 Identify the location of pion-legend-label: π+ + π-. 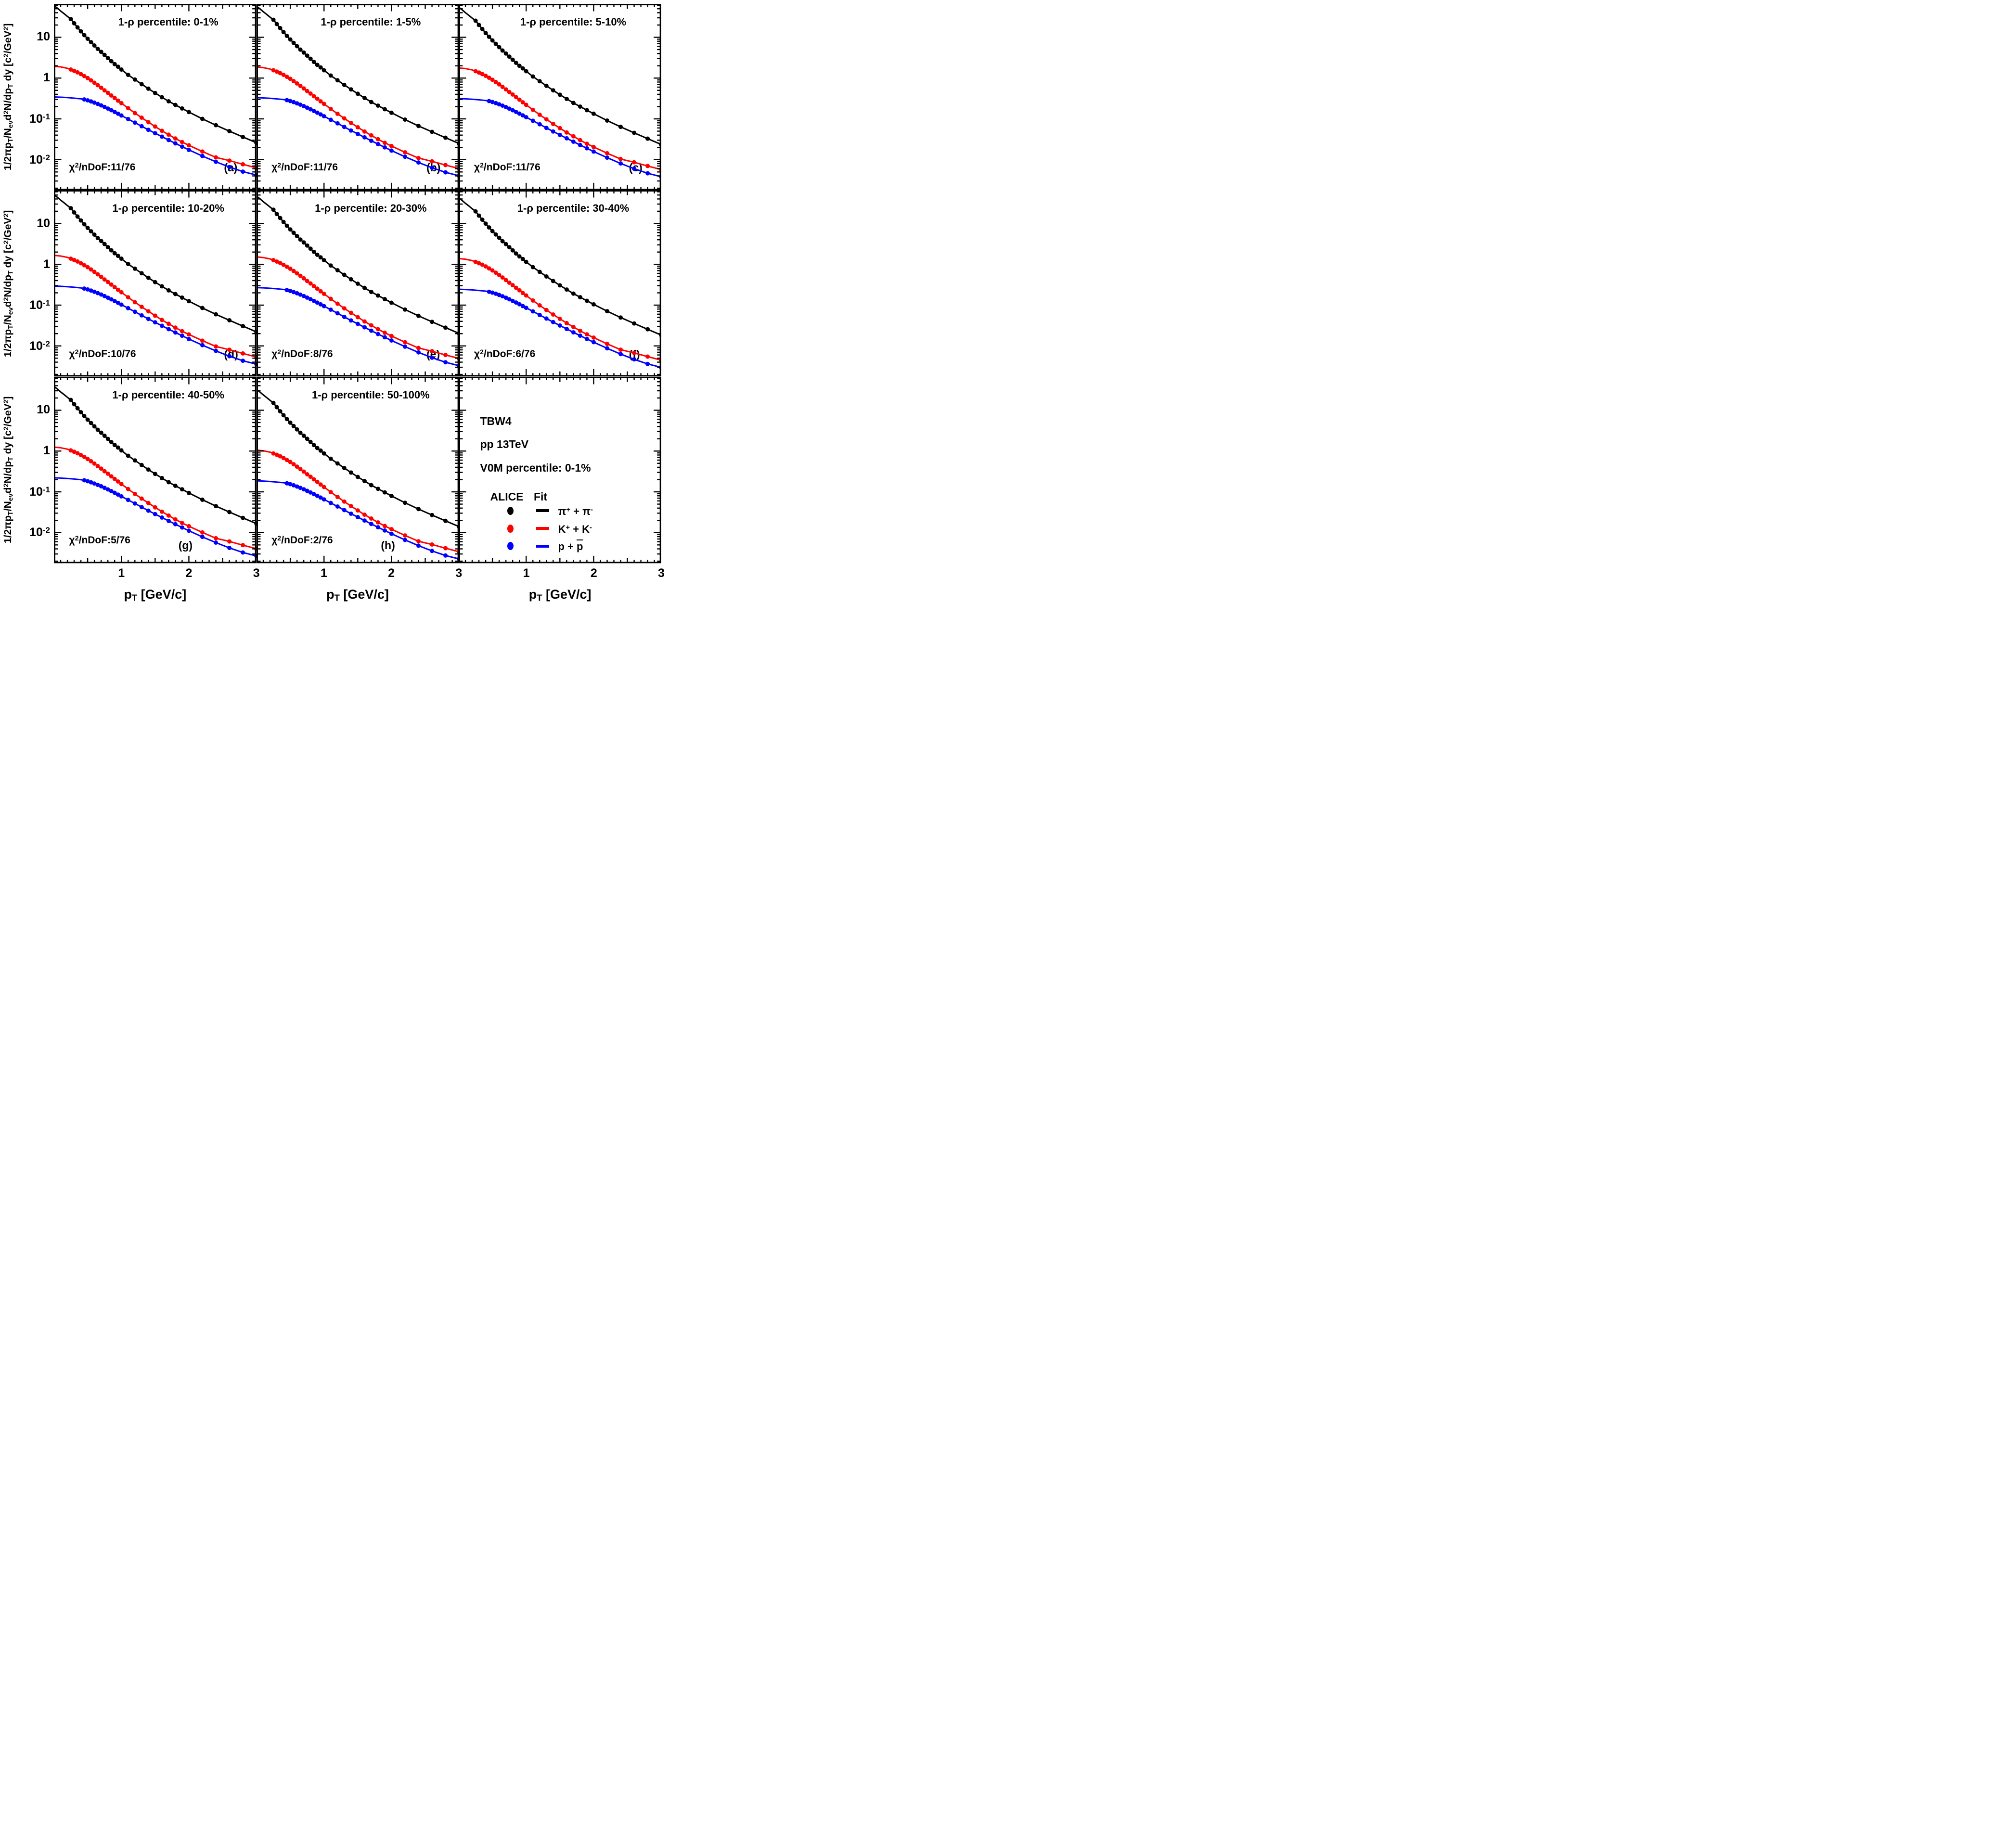
(575, 511).